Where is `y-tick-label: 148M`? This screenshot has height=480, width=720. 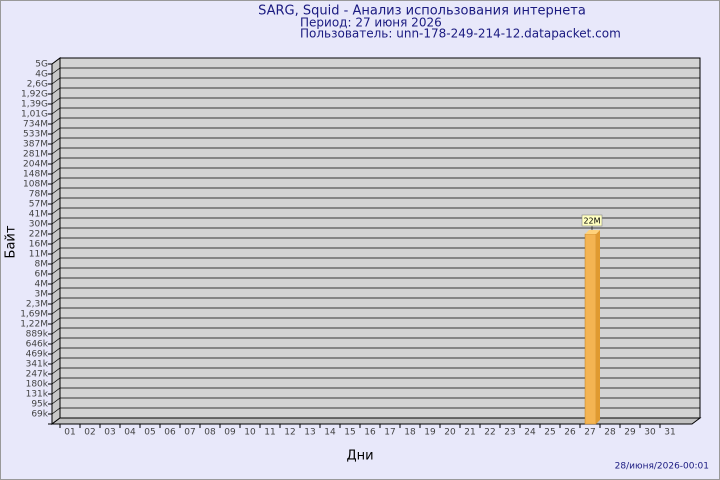 y-tick-label: 148M is located at coordinates (35, 175).